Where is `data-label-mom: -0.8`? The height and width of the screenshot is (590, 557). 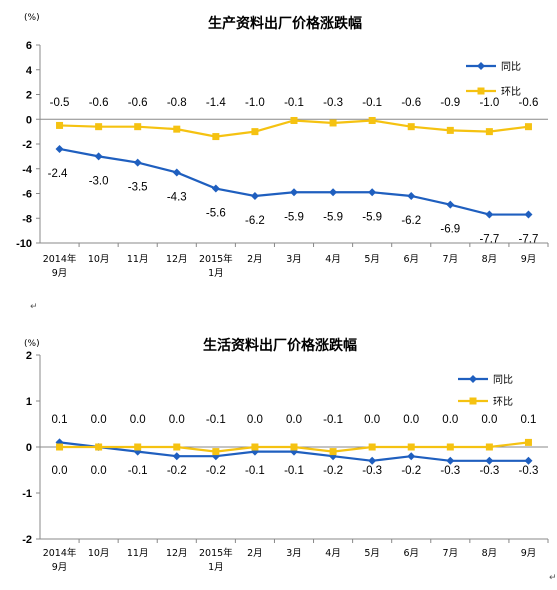
data-label-mom: -0.8 is located at coordinates (177, 103).